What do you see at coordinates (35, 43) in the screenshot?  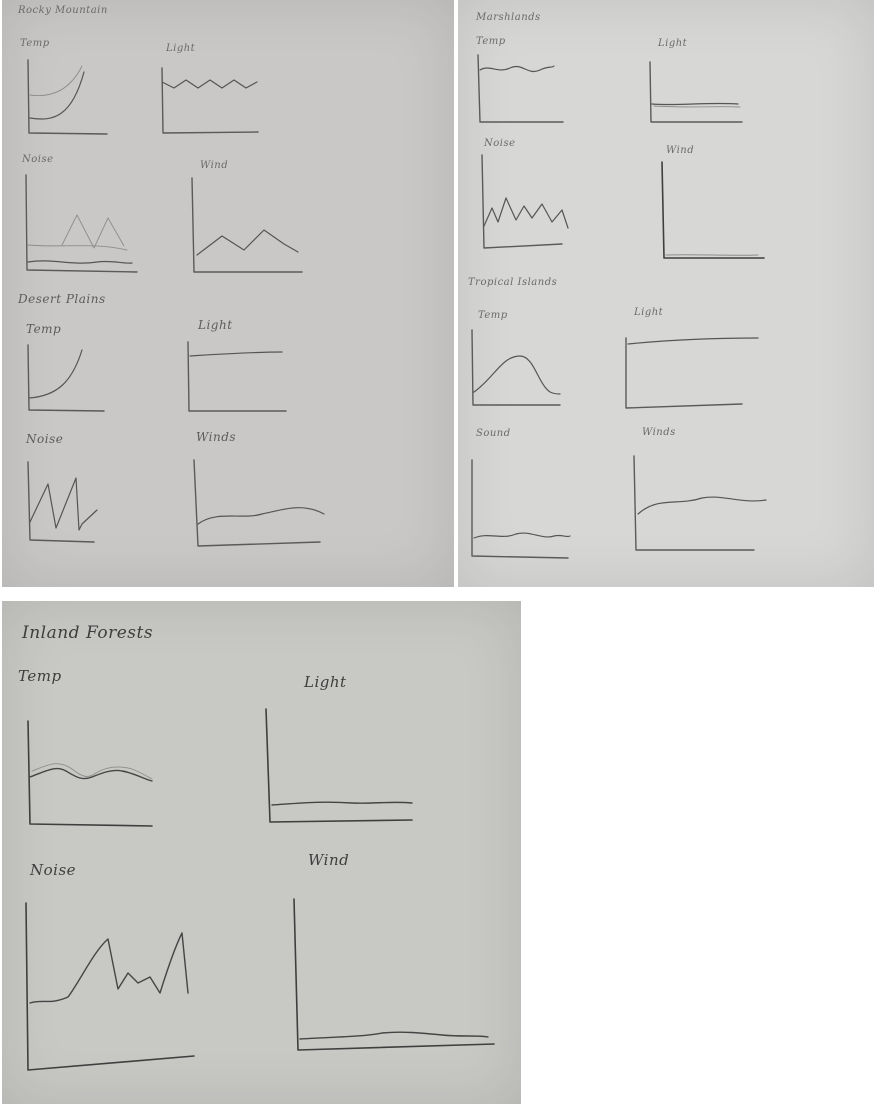 I see `rocky-temp-label: Temp` at bounding box center [35, 43].